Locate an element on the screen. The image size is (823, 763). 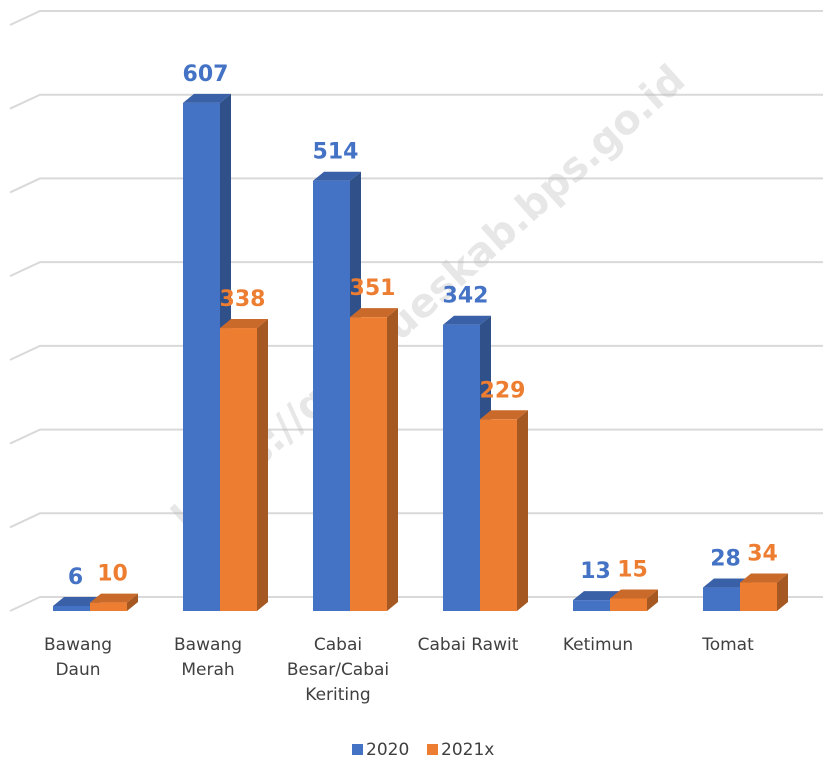
x-tick-label: Ketimun is located at coordinates (598, 645).